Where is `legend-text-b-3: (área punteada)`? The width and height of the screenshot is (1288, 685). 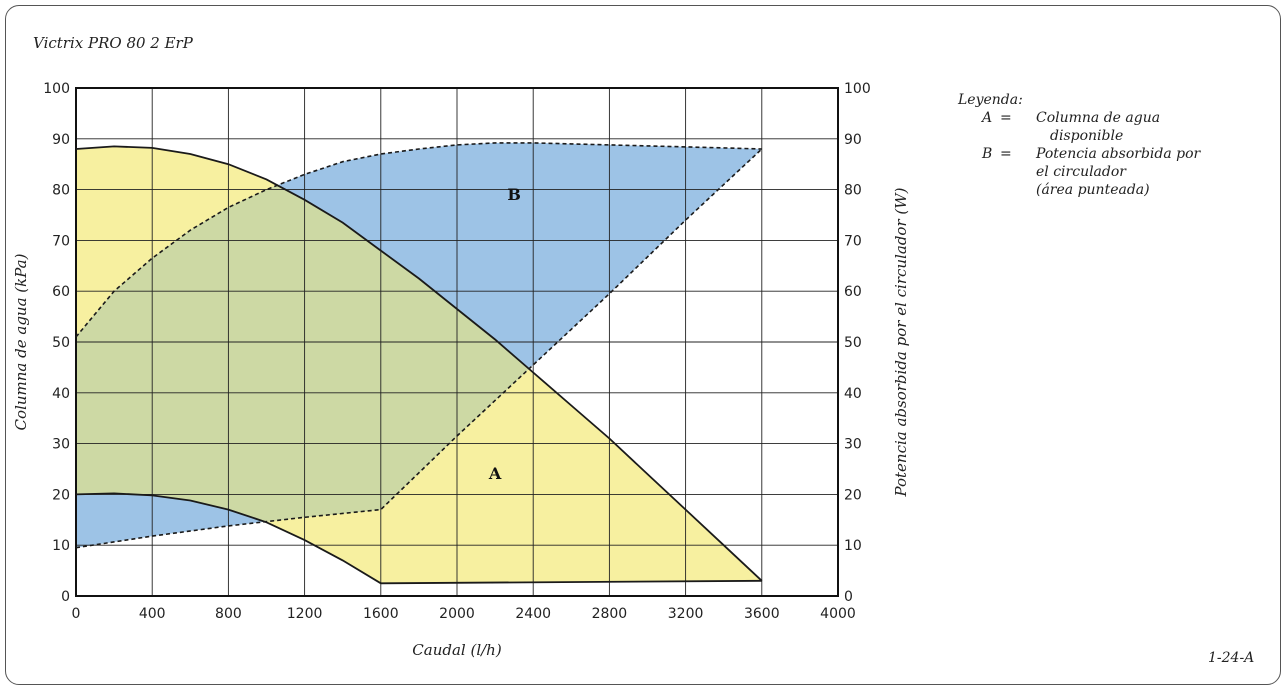
legend-text-b-3: (área punteada) is located at coordinates (1093, 190).